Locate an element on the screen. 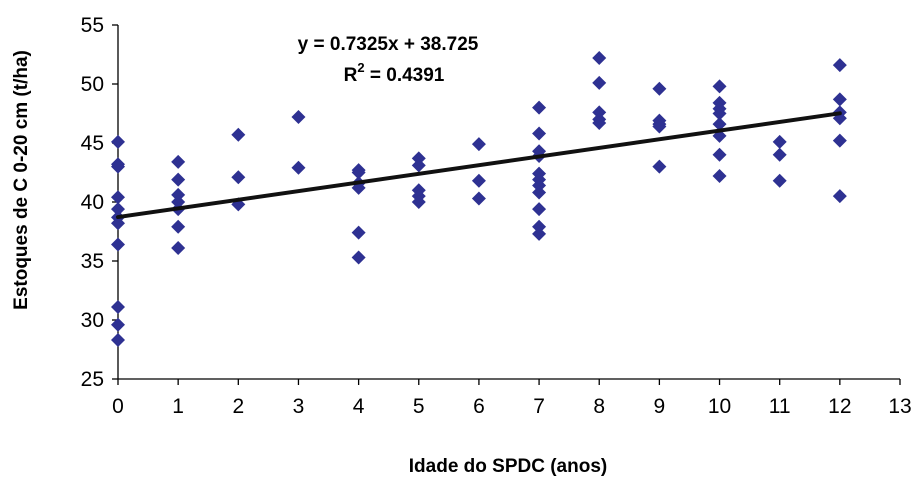  x-tick-label: 7 is located at coordinates (539, 406).